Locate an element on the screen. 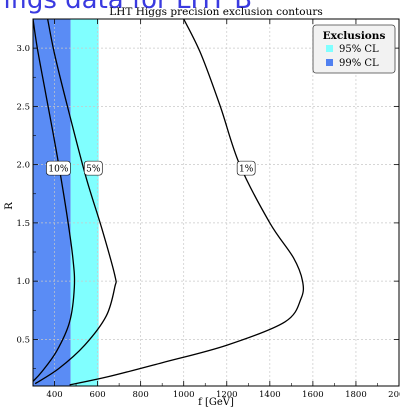 The height and width of the screenshot is (410, 400). y-tick-label-2: 1.5 is located at coordinates (23, 224).